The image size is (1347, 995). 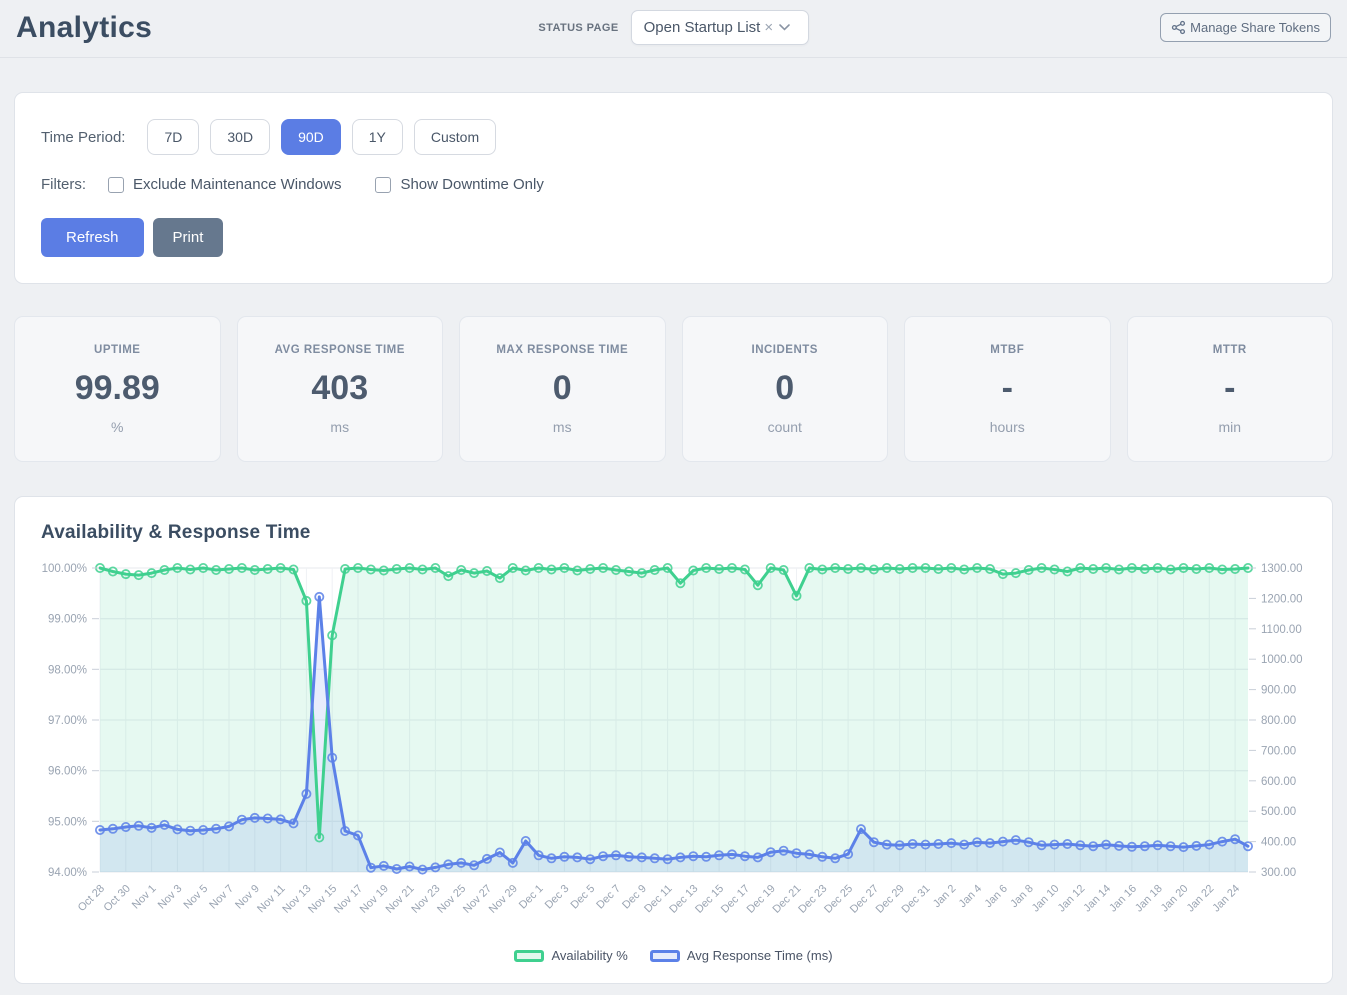 What do you see at coordinates (240, 137) in the screenshot?
I see `period-button-30d: 30D` at bounding box center [240, 137].